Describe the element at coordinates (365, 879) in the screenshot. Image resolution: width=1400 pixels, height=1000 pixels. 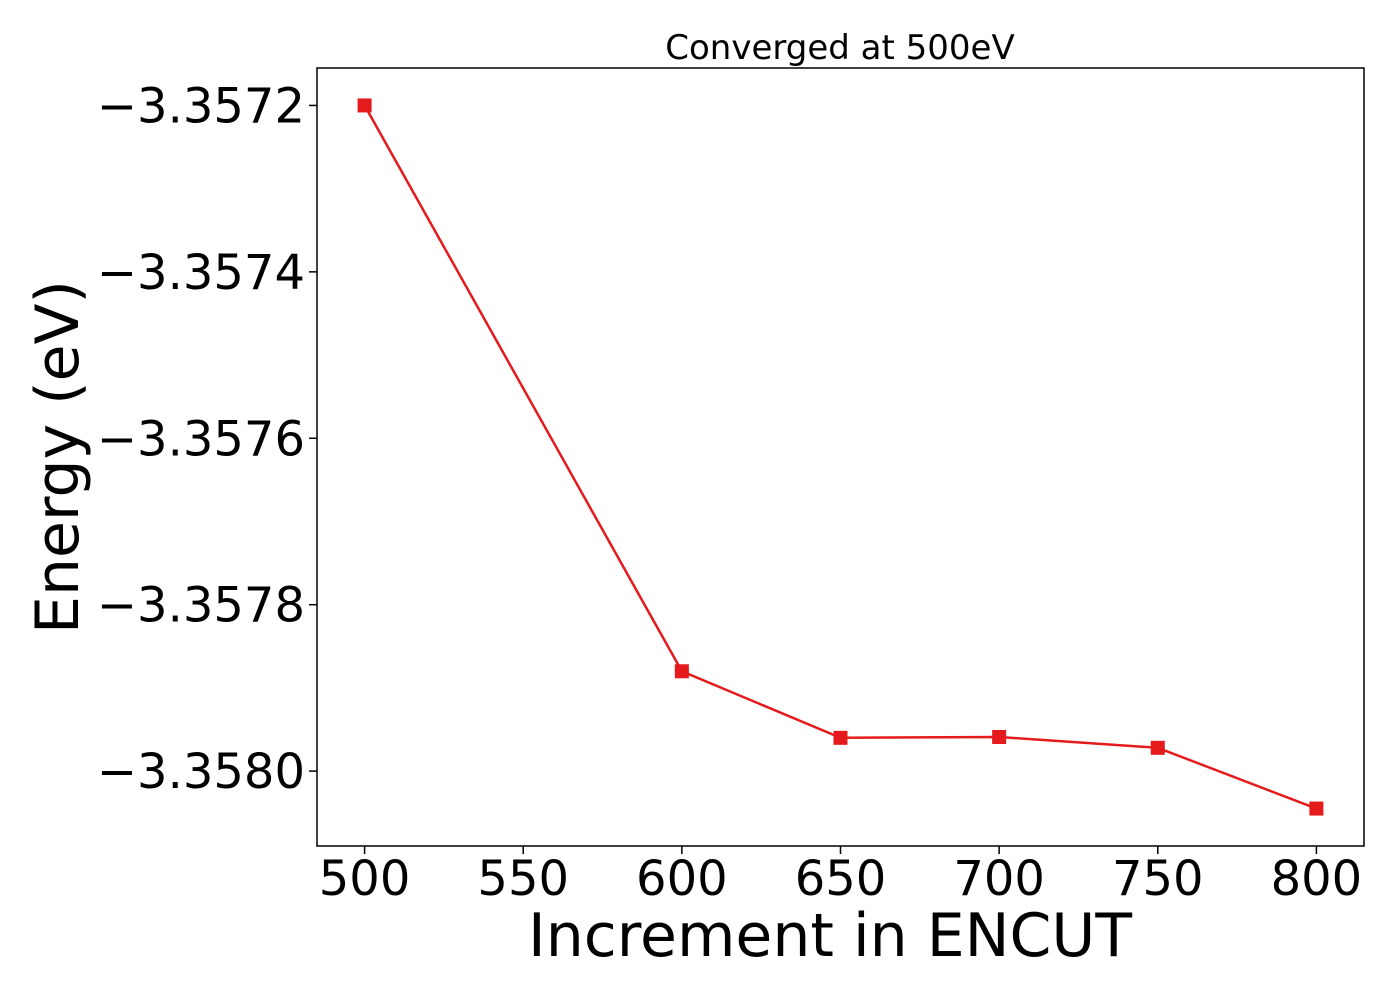
I see `x-tick-label: 500` at that location.